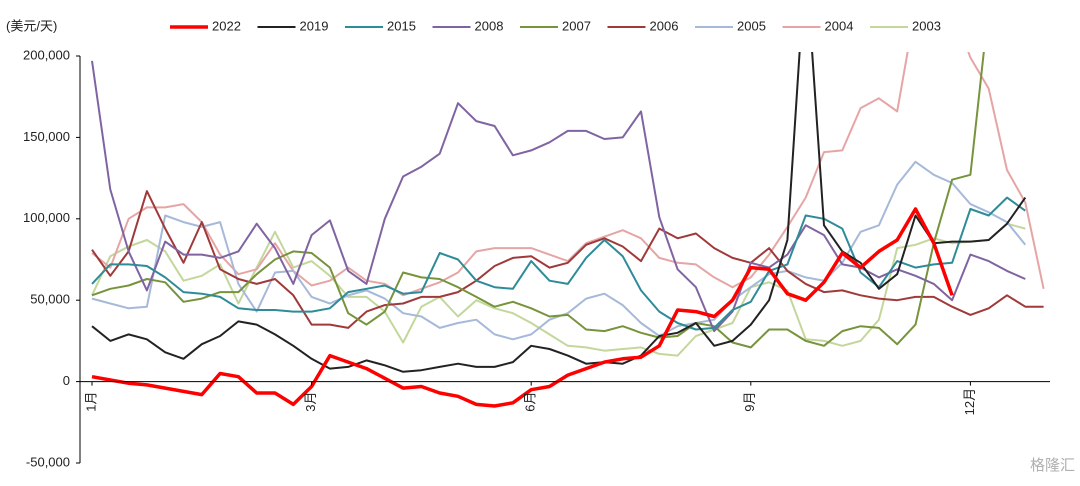  I want to click on legend-label: 2003, so click(926, 25).